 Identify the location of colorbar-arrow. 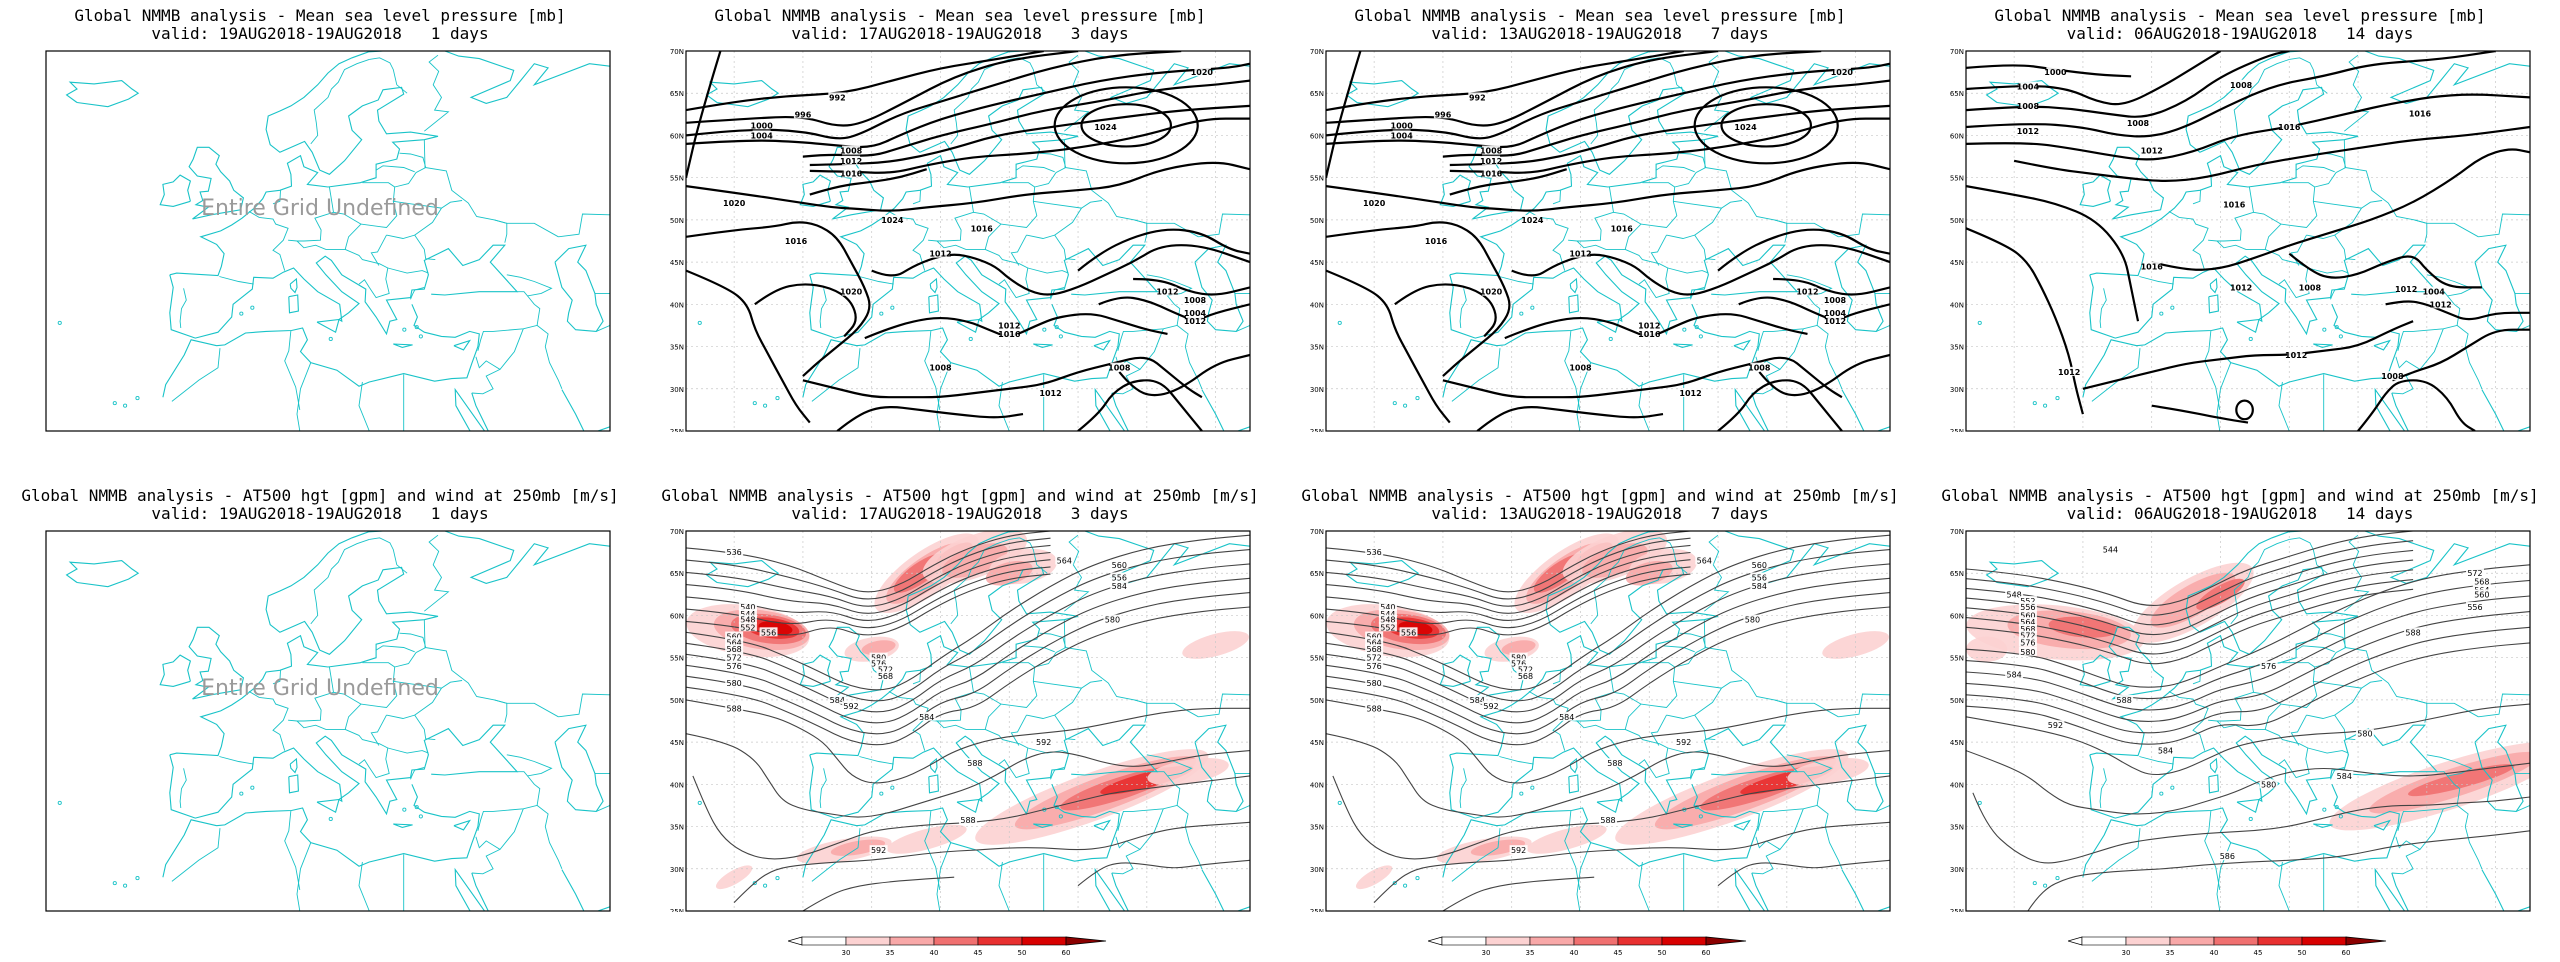
(794, 941).